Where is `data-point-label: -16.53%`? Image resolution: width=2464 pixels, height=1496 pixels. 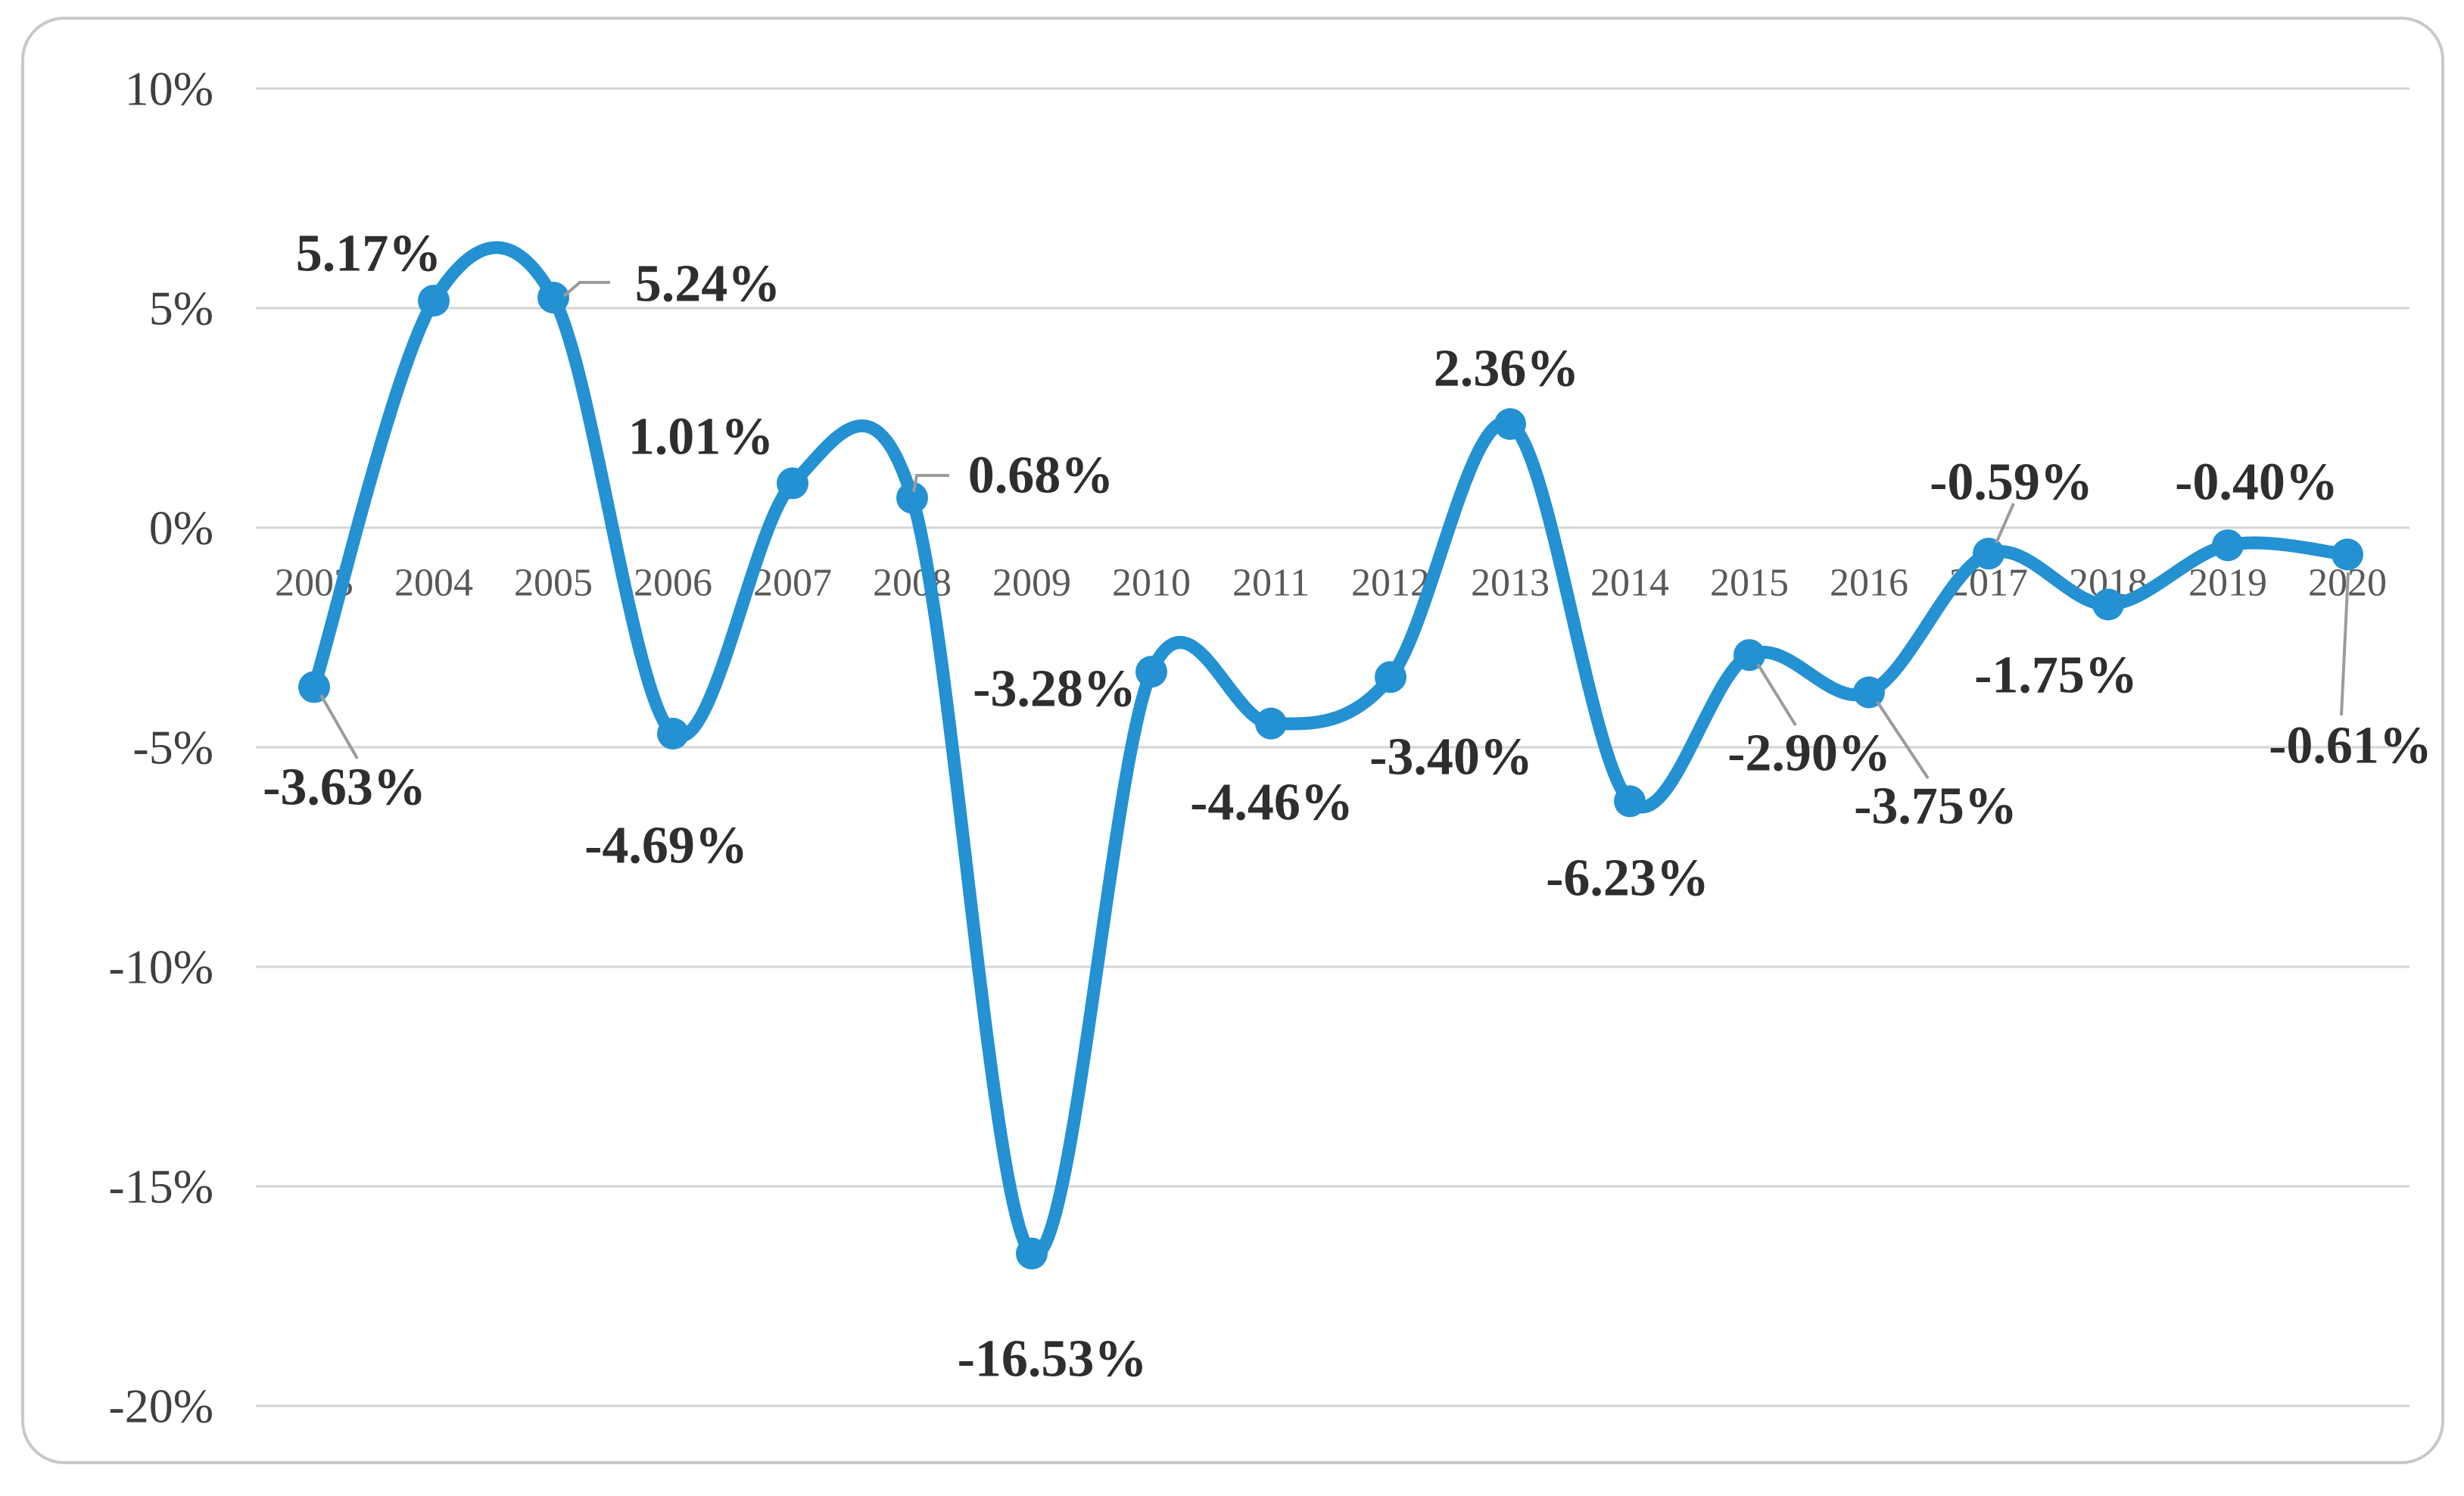 data-point-label: -16.53% is located at coordinates (1053, 1359).